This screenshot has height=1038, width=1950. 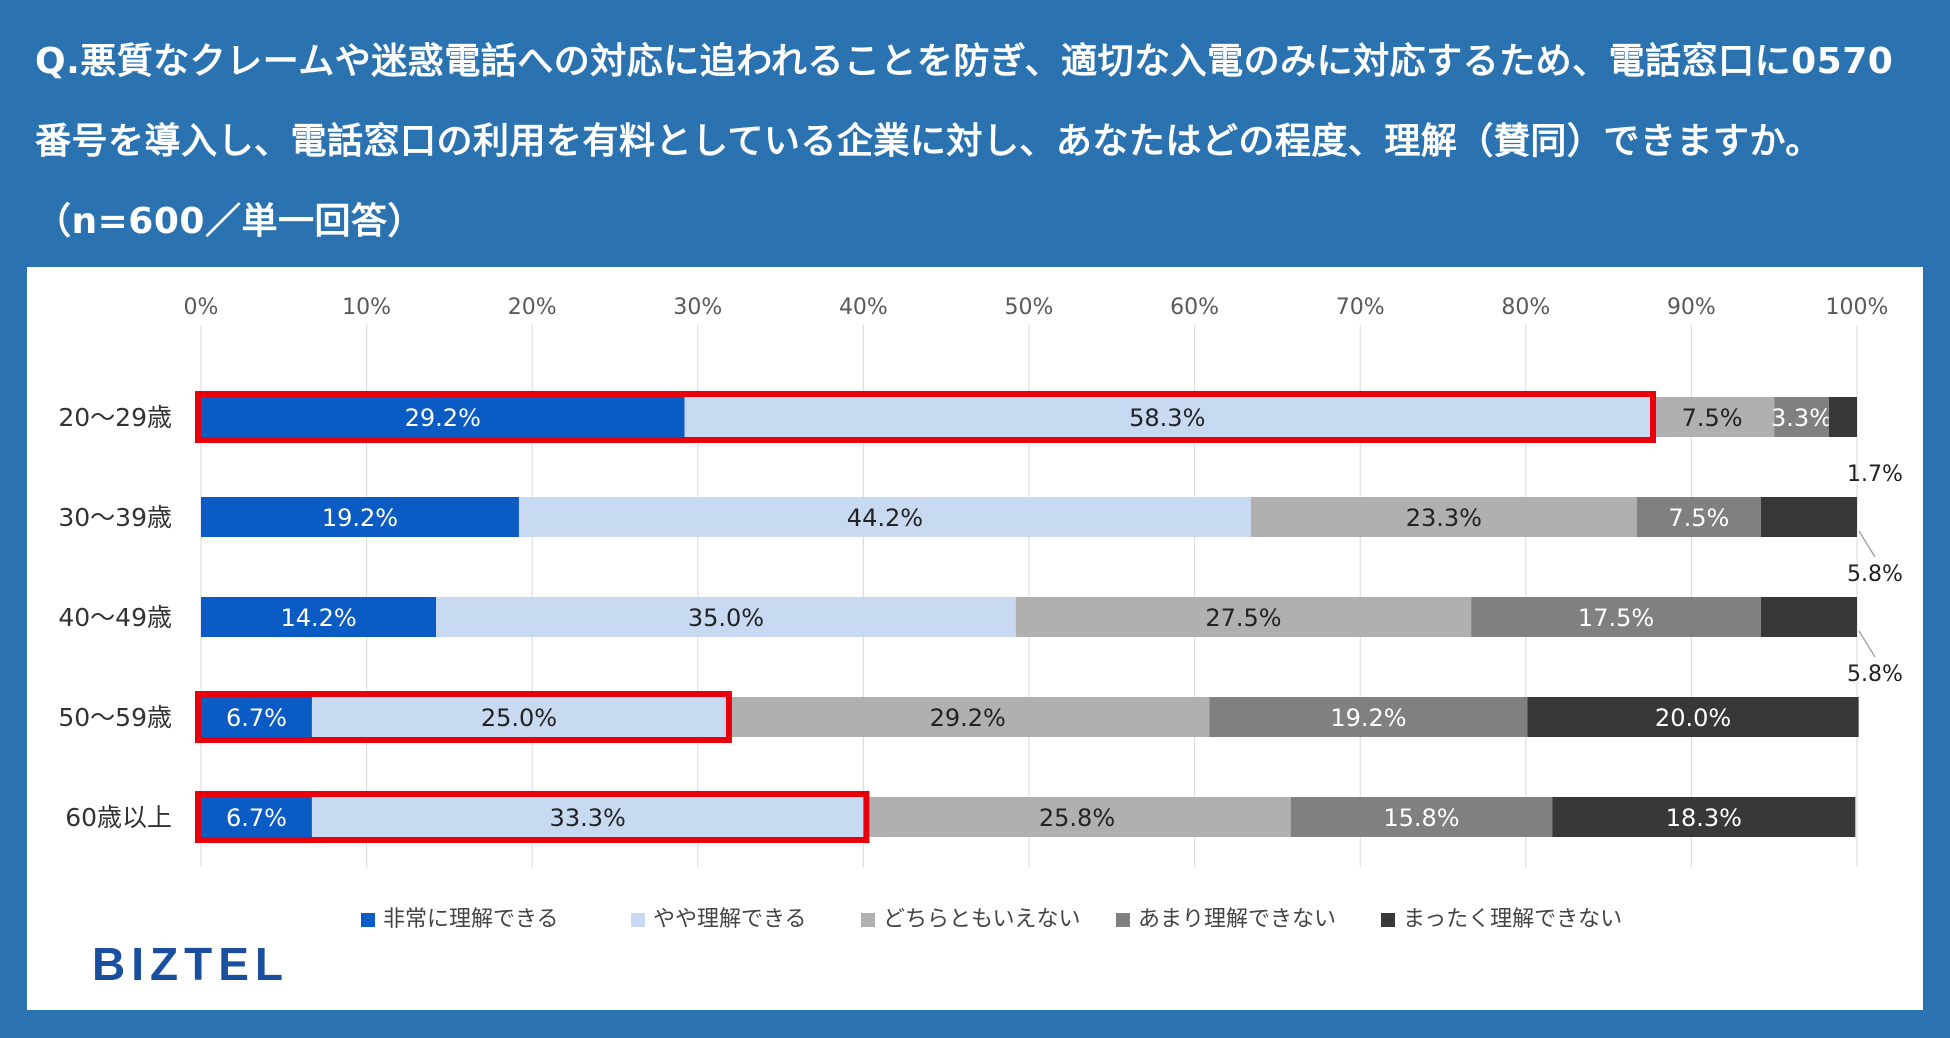 What do you see at coordinates (863, 307) in the screenshot?
I see `x-tick-label: 40%` at bounding box center [863, 307].